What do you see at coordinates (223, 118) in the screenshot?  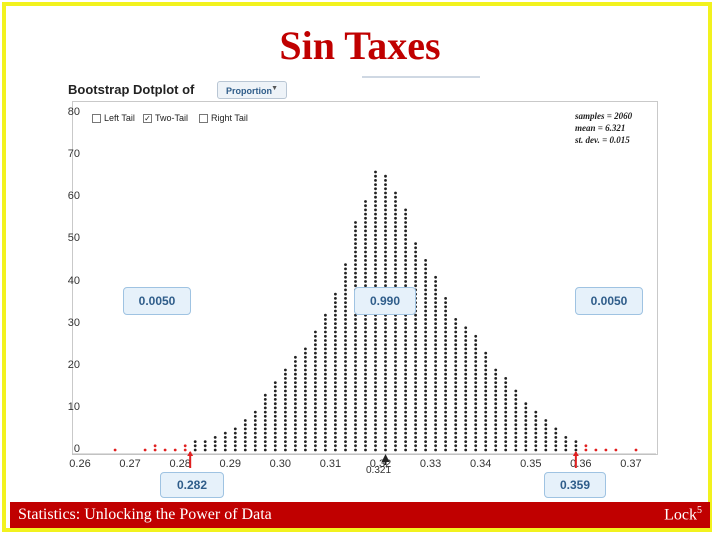 I see `right-tail-option: Right Tail` at bounding box center [223, 118].